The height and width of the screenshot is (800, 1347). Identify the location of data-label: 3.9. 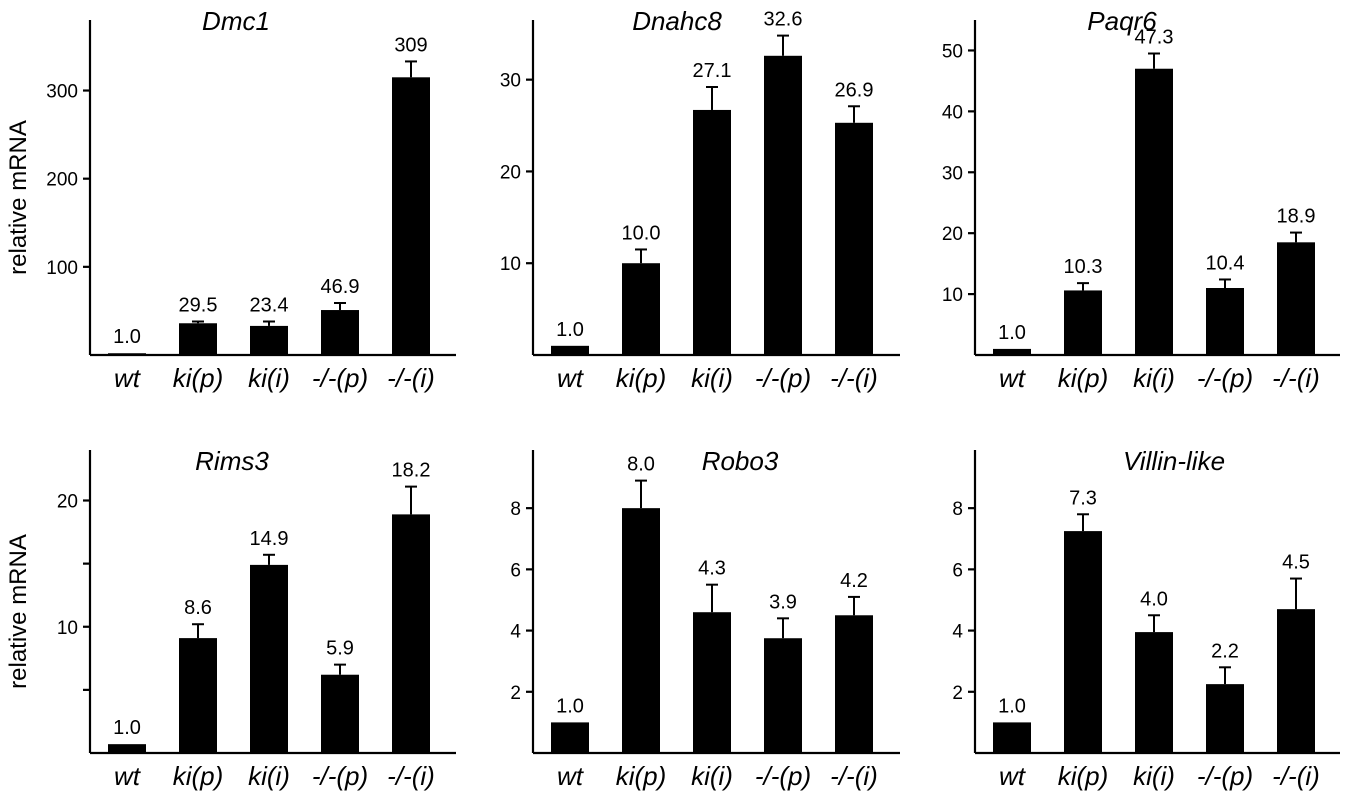
(783, 602).